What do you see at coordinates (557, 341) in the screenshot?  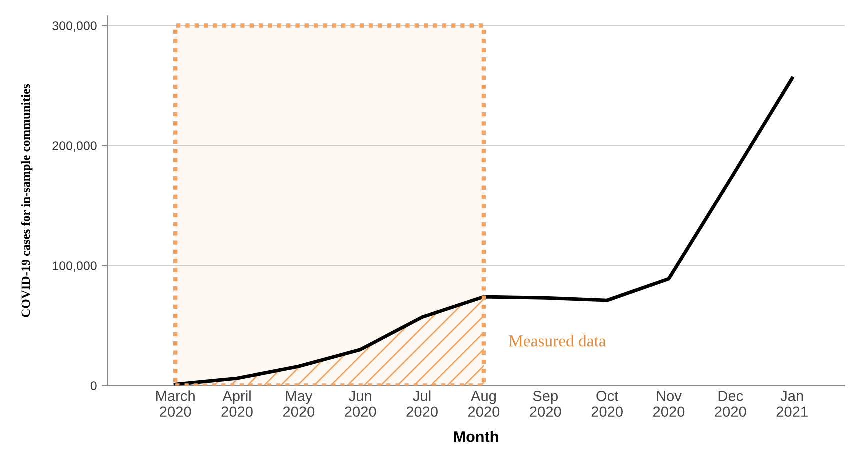 I see `band-label: Measured data` at bounding box center [557, 341].